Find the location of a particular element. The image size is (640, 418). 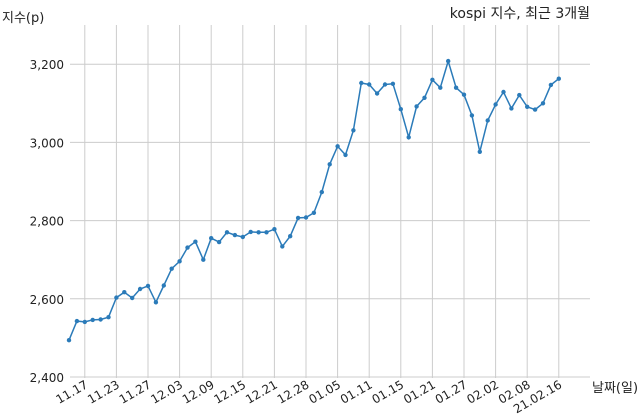

y-axis-label: 지수(p) is located at coordinates (23, 18).